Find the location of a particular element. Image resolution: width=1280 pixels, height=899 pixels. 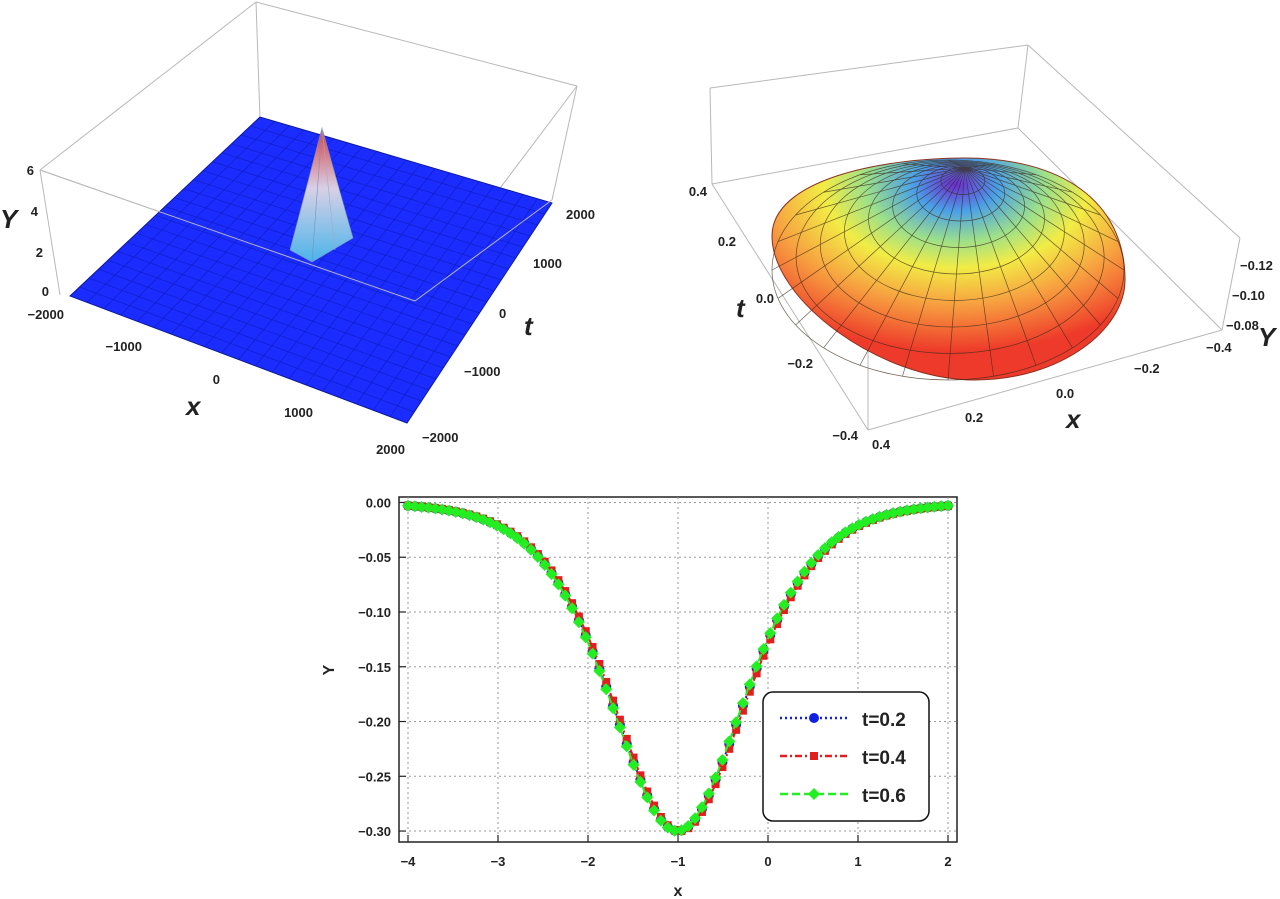

t-ticks-1: 2000 1000 0 −1000 −2000 is located at coordinates (508, 326).